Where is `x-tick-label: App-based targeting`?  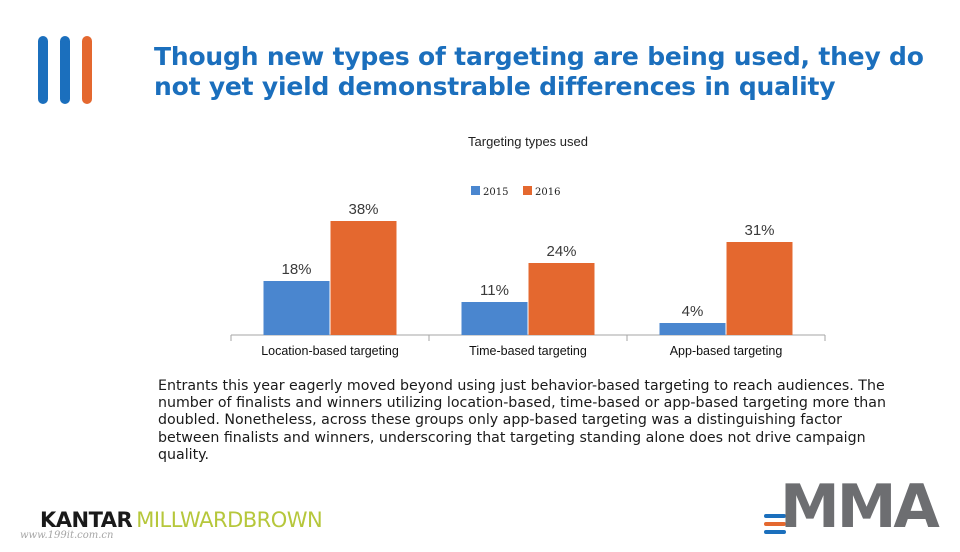 x-tick-label: App-based targeting is located at coordinates (726, 351).